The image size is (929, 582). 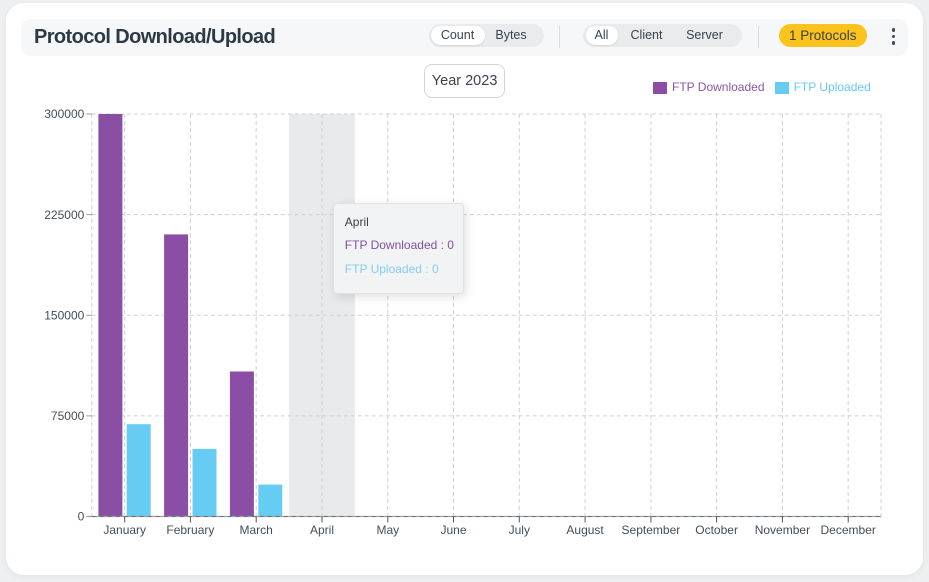 What do you see at coordinates (387, 530) in the screenshot?
I see `svg-text: May` at bounding box center [387, 530].